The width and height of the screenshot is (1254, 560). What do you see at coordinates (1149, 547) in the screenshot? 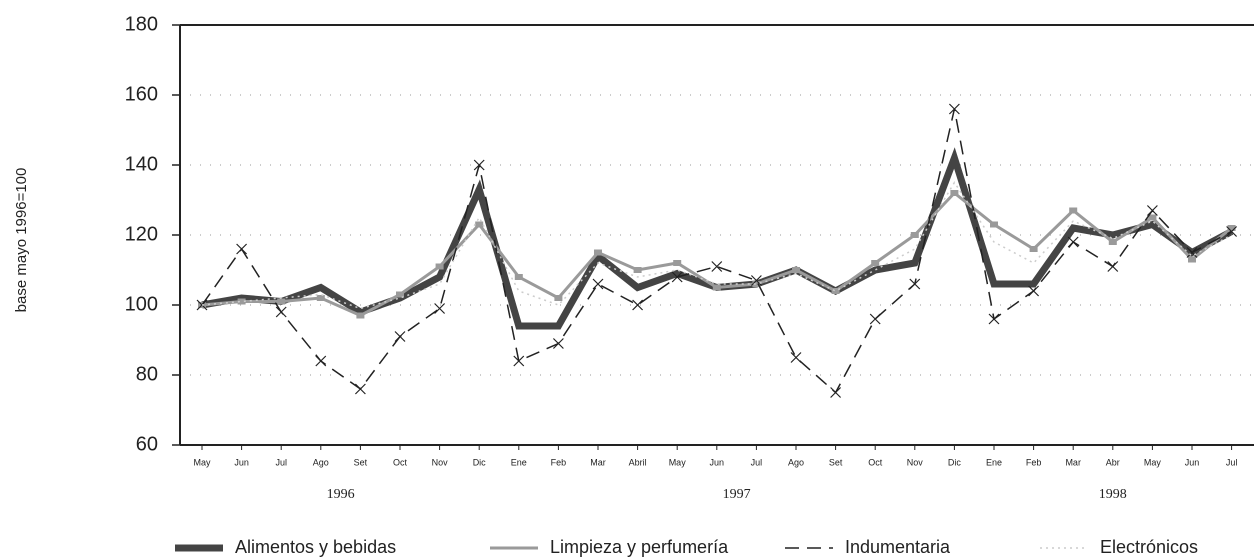
I see `legend-label: Electrónicos` at bounding box center [1149, 547].